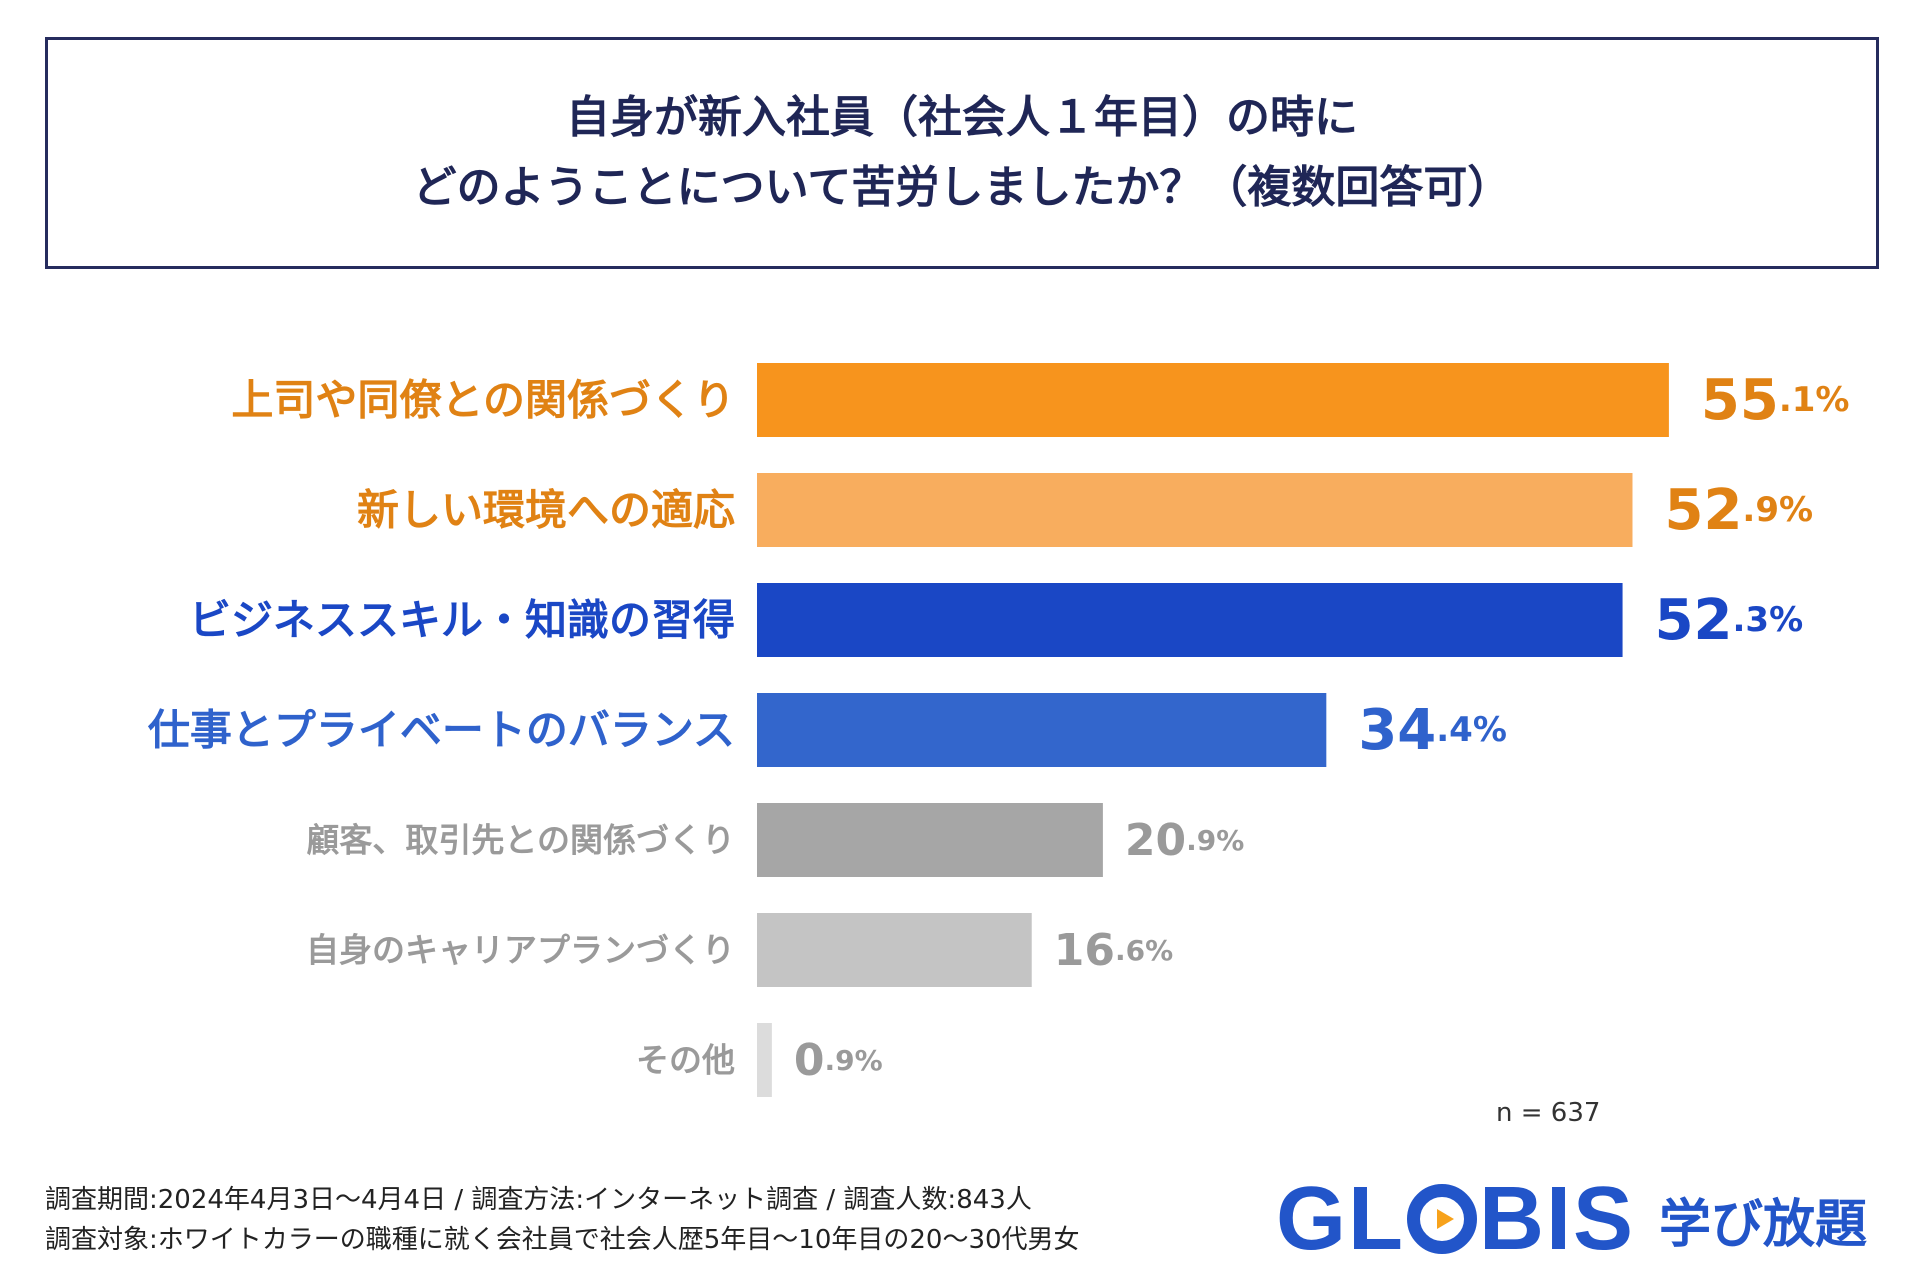 Image resolution: width=1920 pixels, height=1280 pixels. What do you see at coordinates (962, 187) in the screenshot?
I see `chart-title-line-2: どのようことについて苦労しましたか？（複数回答可）` at bounding box center [962, 187].